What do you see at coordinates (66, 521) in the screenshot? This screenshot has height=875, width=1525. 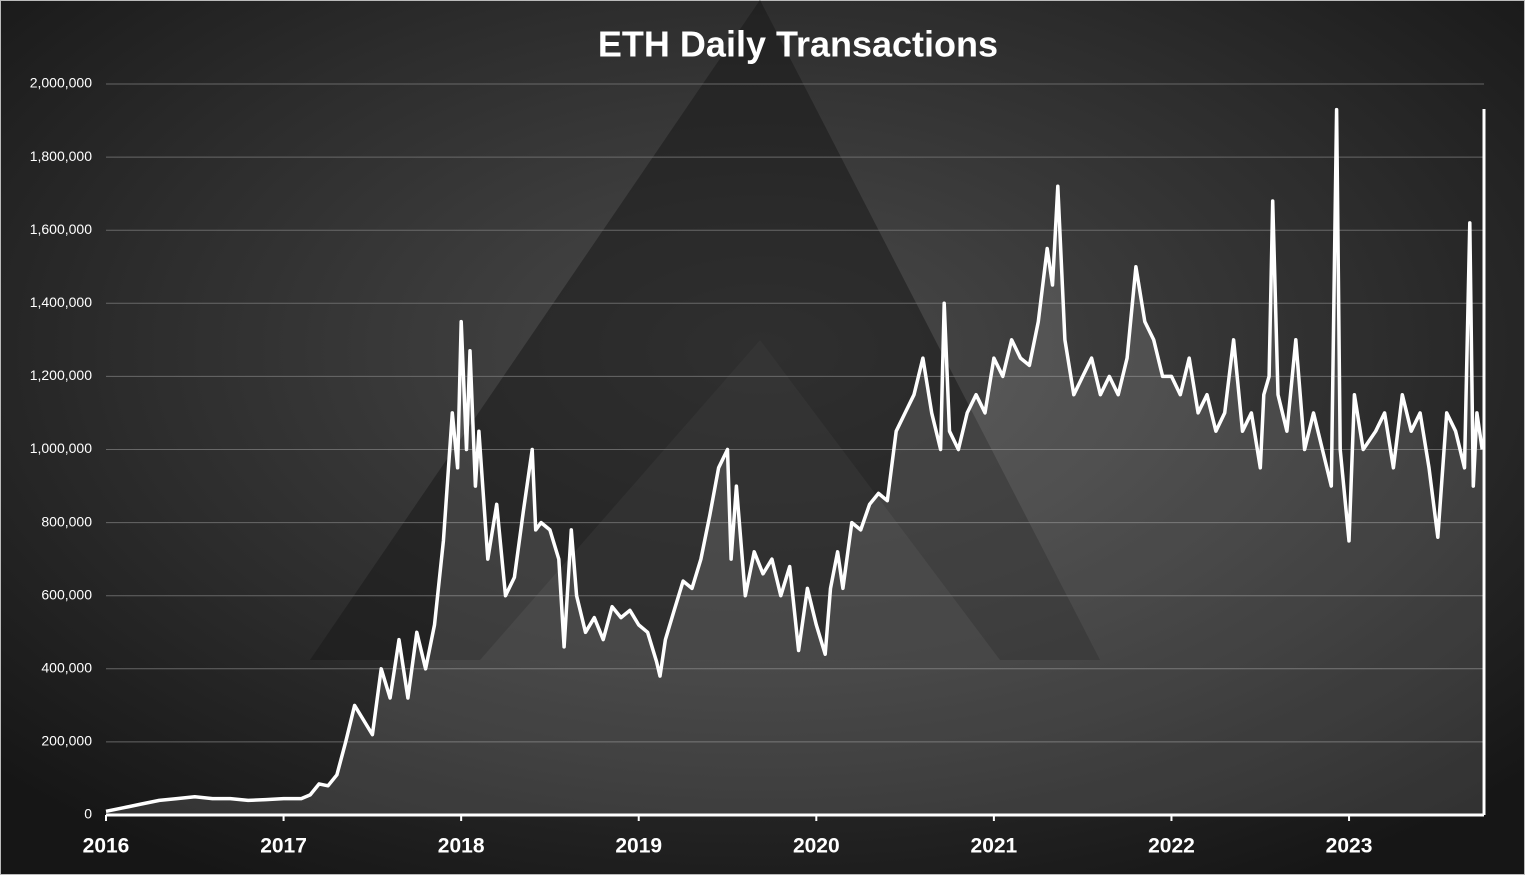 I see `y-tick-label: 800,000` at bounding box center [66, 521].